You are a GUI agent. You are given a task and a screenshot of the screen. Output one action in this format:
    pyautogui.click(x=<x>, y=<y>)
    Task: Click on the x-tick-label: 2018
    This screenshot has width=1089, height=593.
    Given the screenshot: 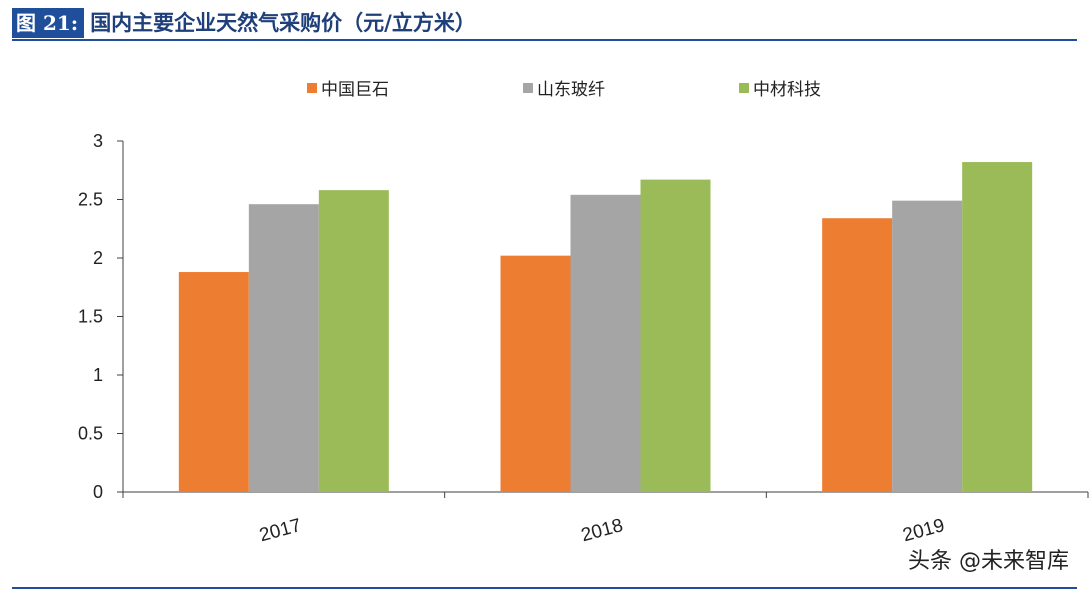 What is the action you would take?
    pyautogui.click(x=602, y=530)
    